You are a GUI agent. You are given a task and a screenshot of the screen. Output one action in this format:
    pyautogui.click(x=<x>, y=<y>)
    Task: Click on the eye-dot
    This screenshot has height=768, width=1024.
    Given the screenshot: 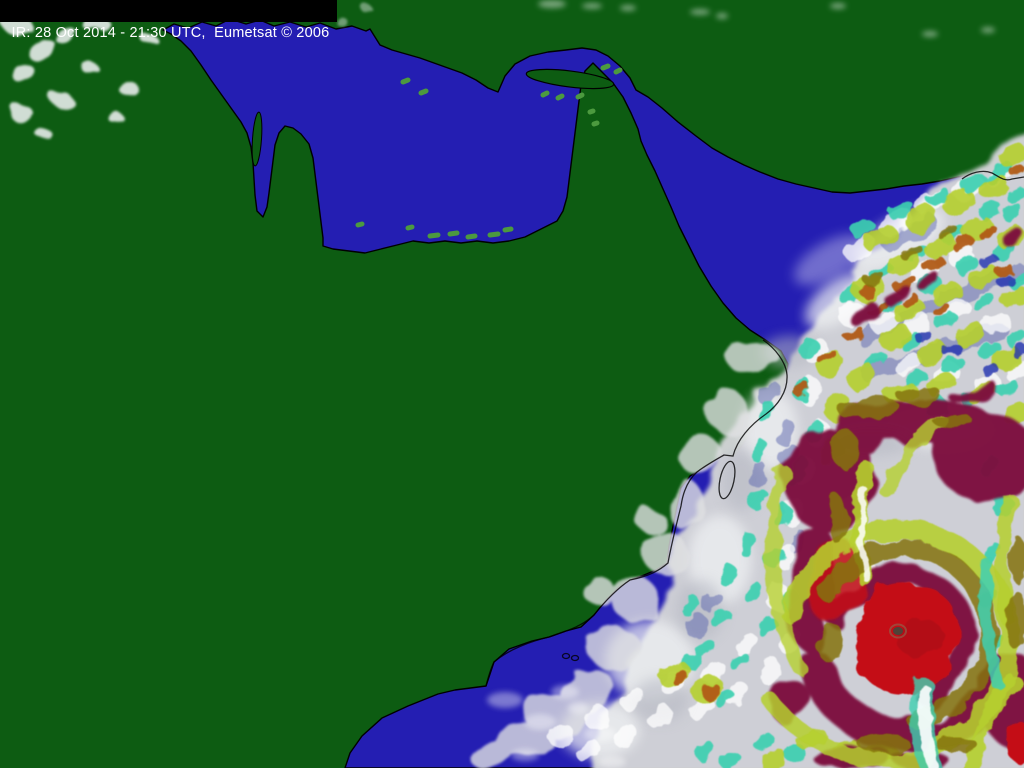 What is the action you would take?
    pyautogui.click(x=898, y=631)
    